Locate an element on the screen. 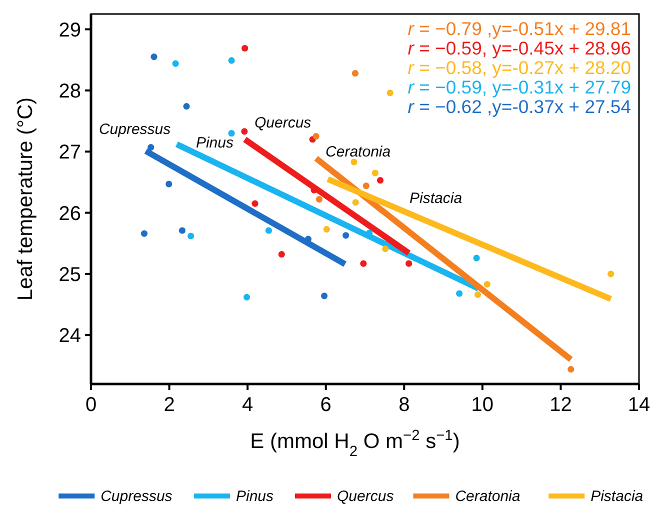 This screenshot has width=654, height=511. annotation: Ceratonia is located at coordinates (358, 151).